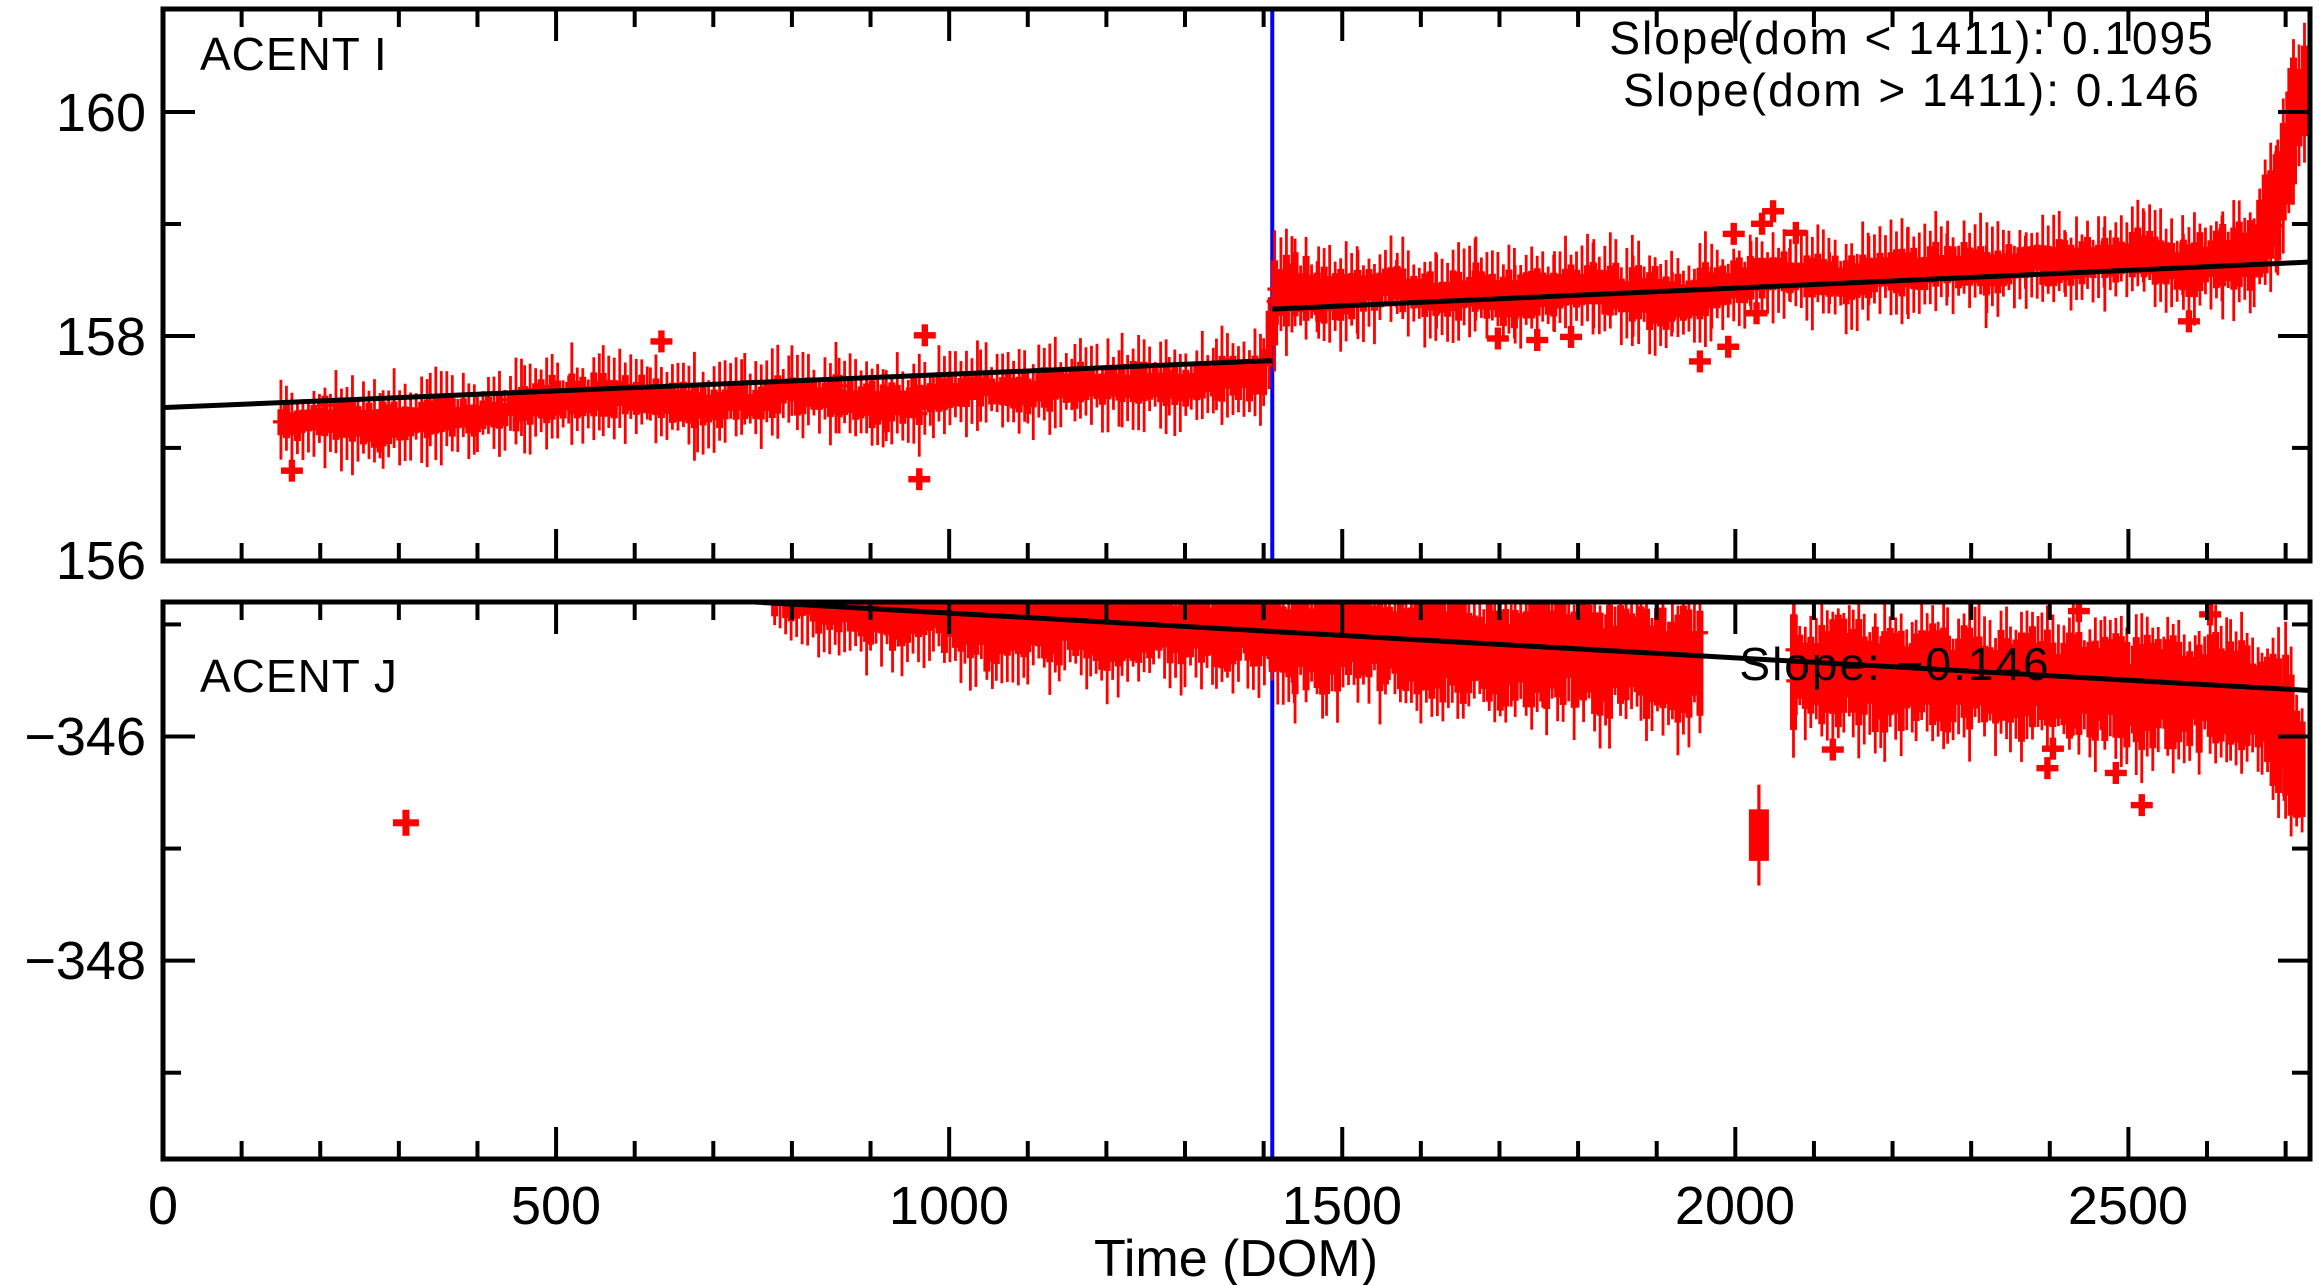 The width and height of the screenshot is (2322, 1285). I want to click on x-tick-label-2000: 2000, so click(1735, 1206).